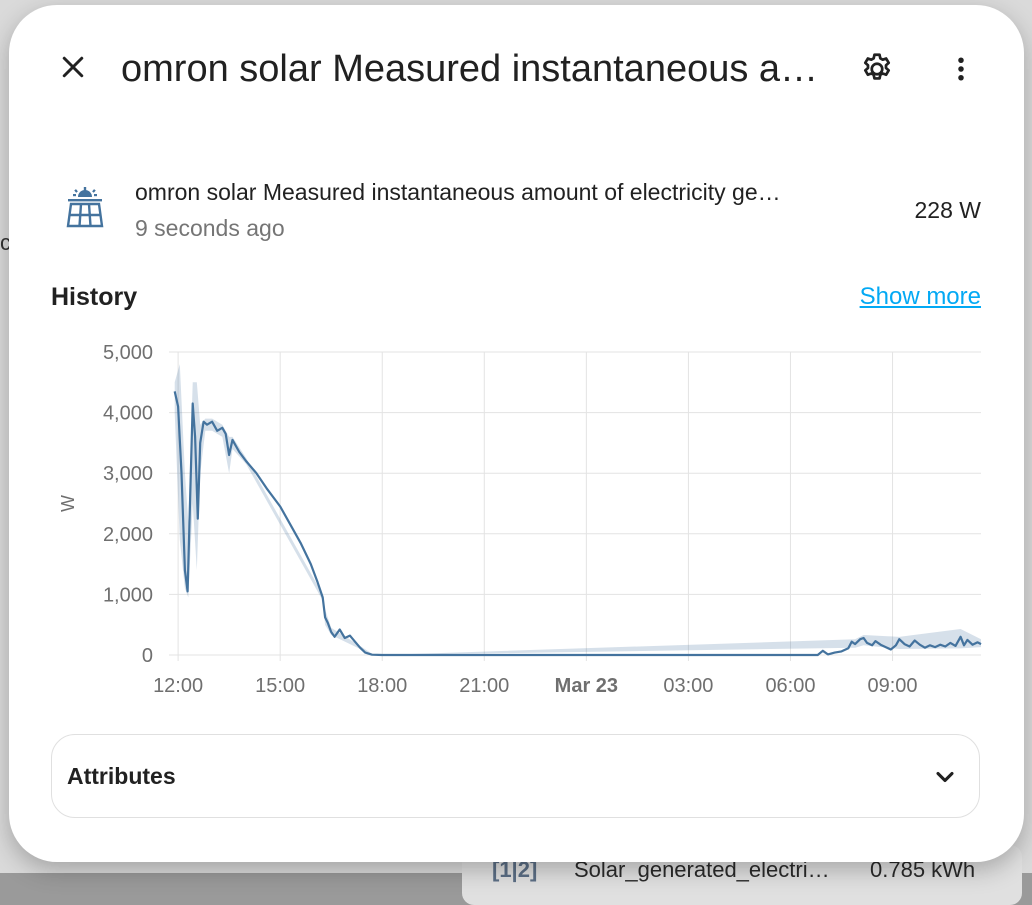  What do you see at coordinates (85, 207) in the screenshot?
I see `solar-panel-icon` at bounding box center [85, 207].